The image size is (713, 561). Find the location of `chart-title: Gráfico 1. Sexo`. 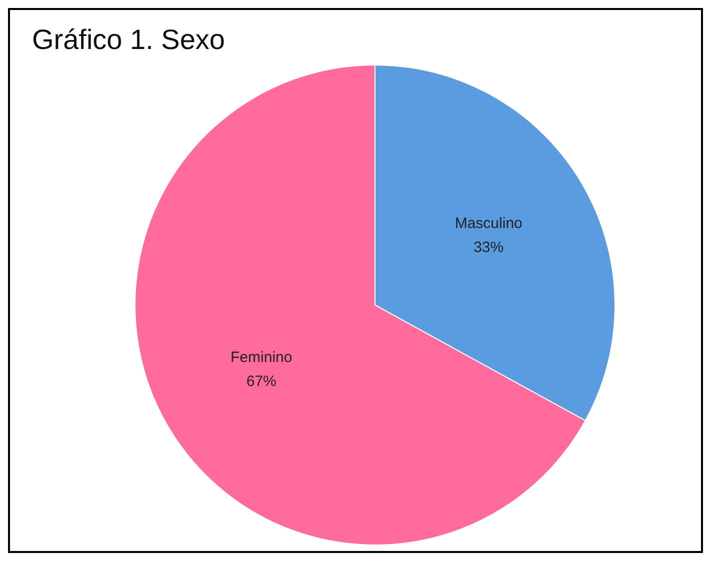

chart-title: Gráfico 1. Sexo is located at coordinates (128, 40).